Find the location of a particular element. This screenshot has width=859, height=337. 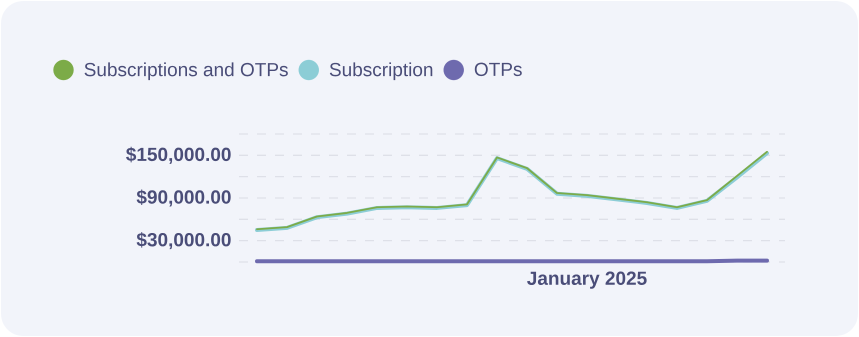

legend-label: Subscriptions and OTPs is located at coordinates (186, 71).